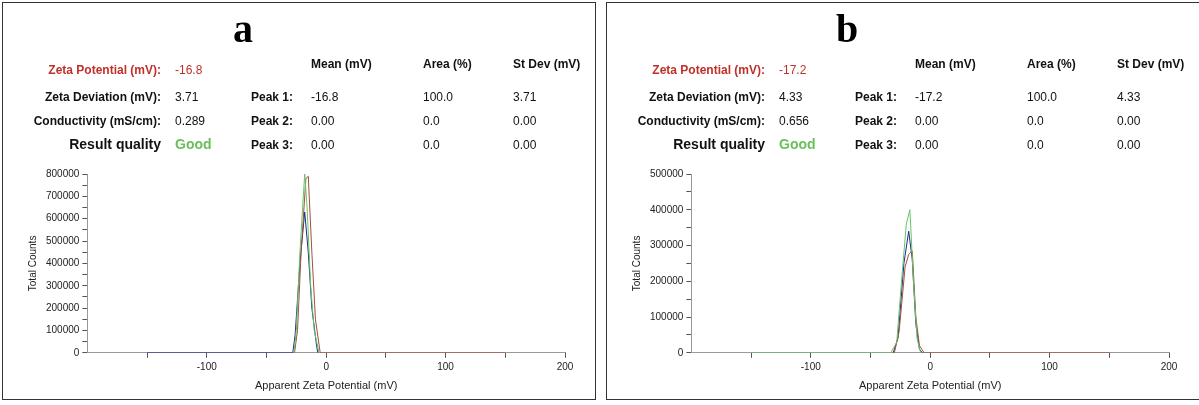  I want to click on y-tick-label: 700000, so click(62, 196).